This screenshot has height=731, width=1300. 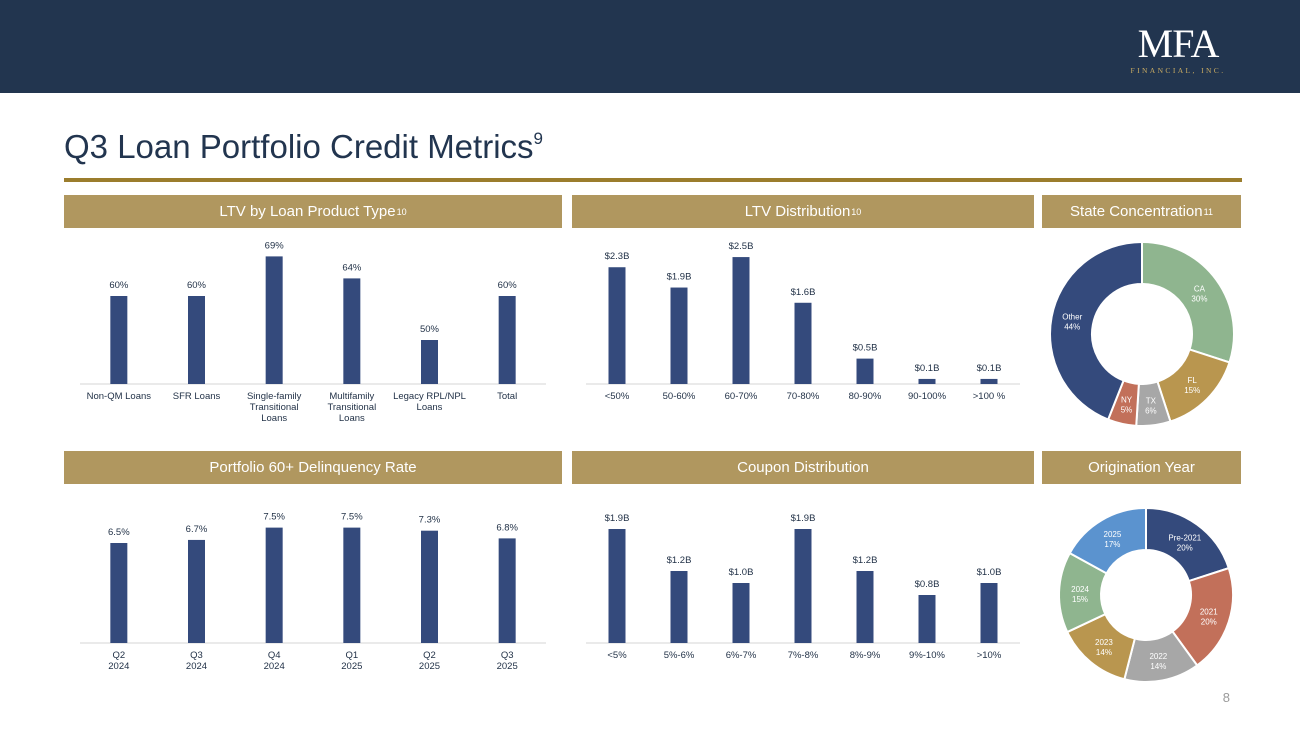 I want to click on tick-label: 9%-10%, so click(x=927, y=655).